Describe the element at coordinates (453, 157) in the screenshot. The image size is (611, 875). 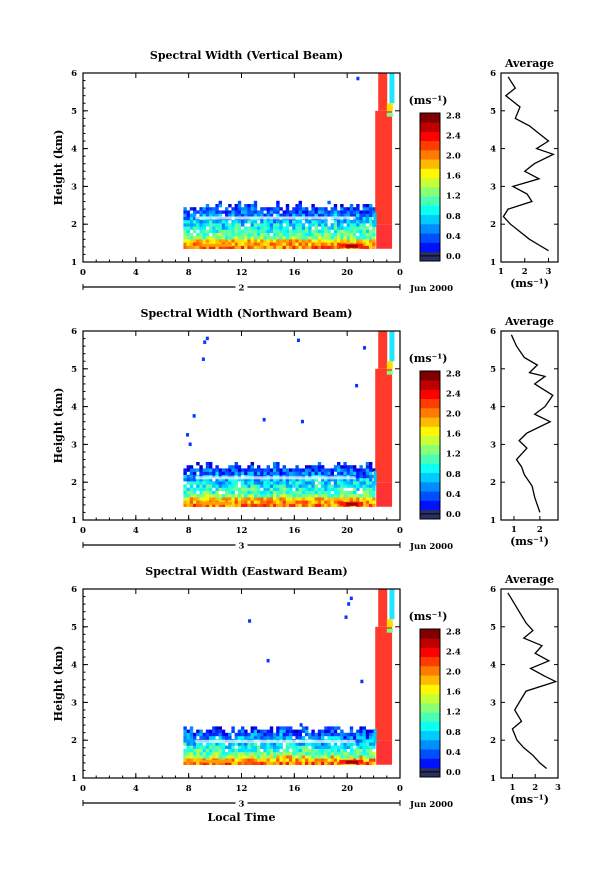
I see `colorbar-tick-label: 2.0` at that location.